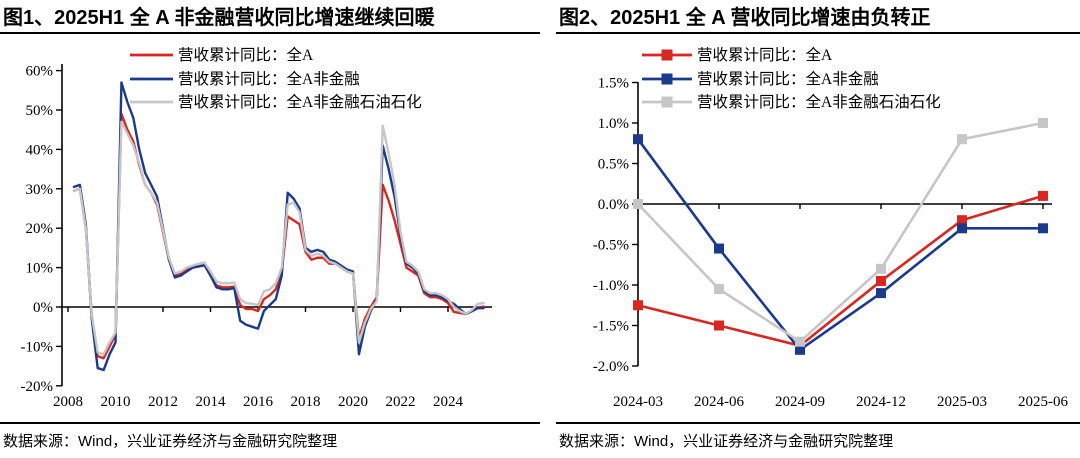  I want to click on x-tick-label: 2008, so click(68, 402).